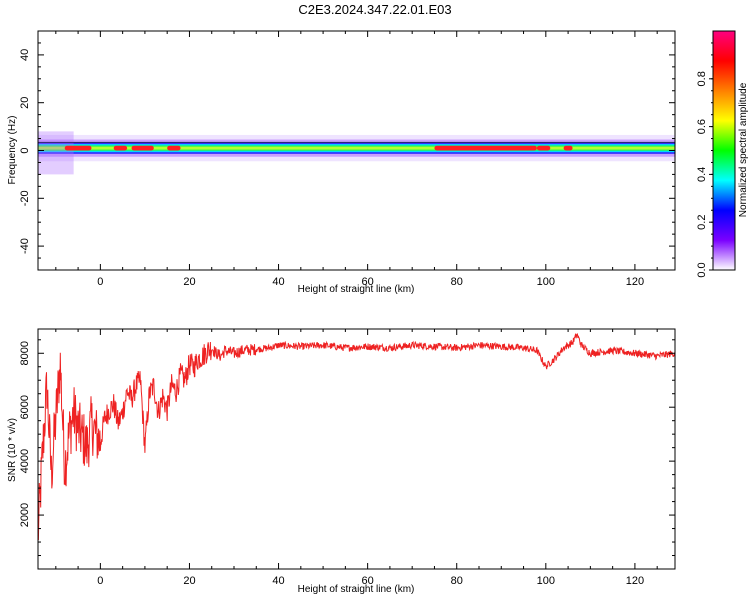 Image resolution: width=750 pixels, height=600 pixels. Describe the element at coordinates (368, 581) in the screenshot. I see `snr-x-tick-label: 60` at that location.